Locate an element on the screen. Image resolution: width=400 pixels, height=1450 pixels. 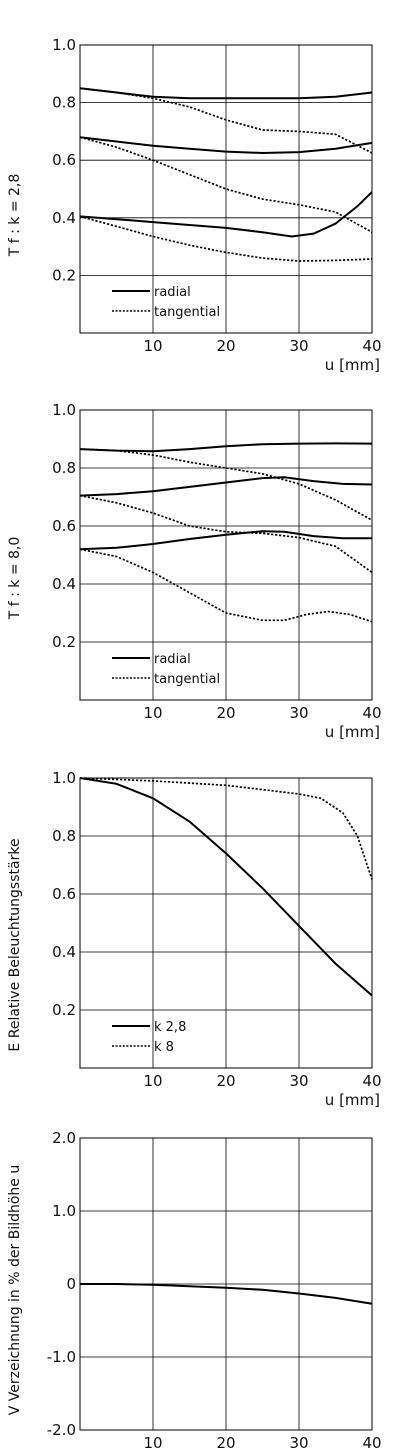
y-axis-label: E Relative Beleuchtungsstärke is located at coordinates (15, 944).